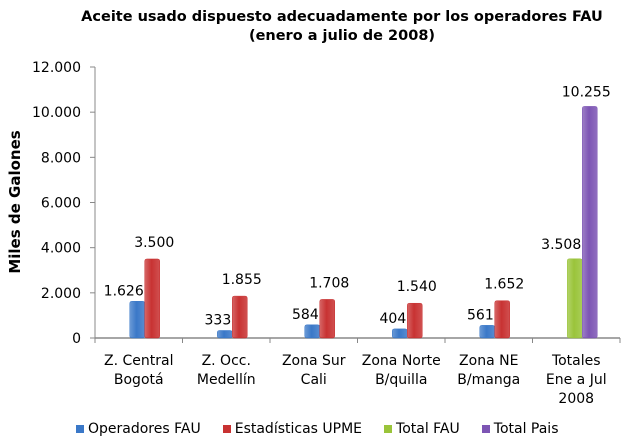  I want to click on y-tick-label: 10.000, so click(56, 113).